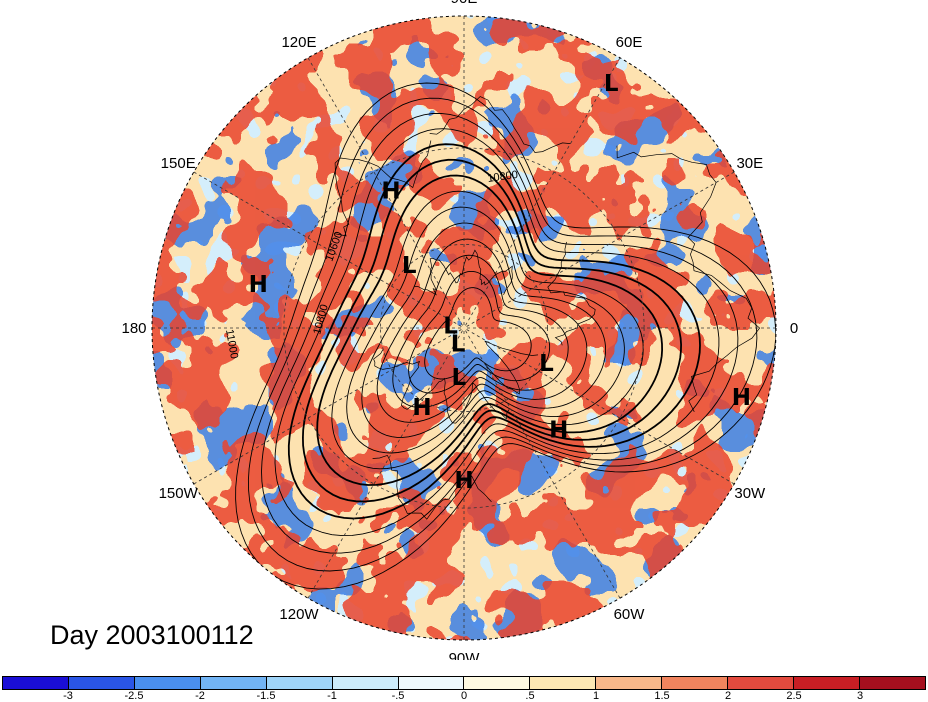 The height and width of the screenshot is (702, 928). What do you see at coordinates (200, 696) in the screenshot?
I see `colorbar-tick-label: -2` at bounding box center [200, 696].